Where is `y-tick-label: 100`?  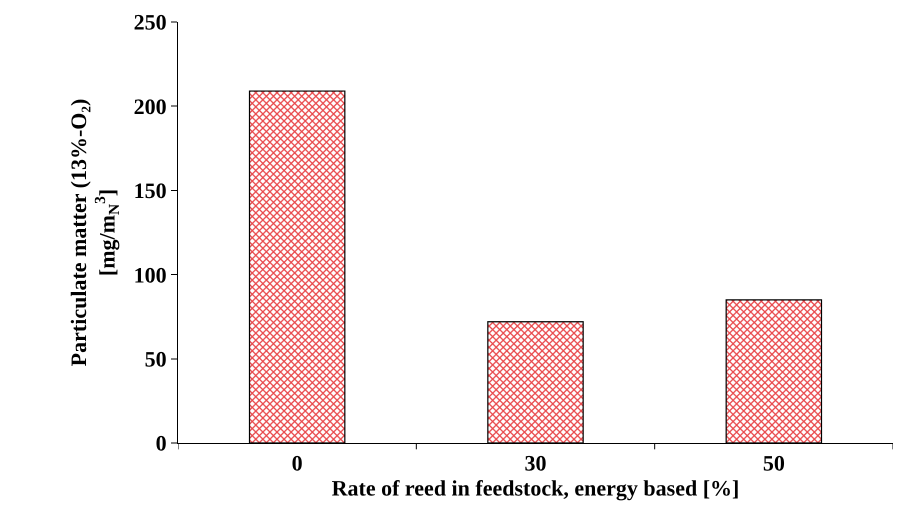 y-tick-label: 100 is located at coordinates (150, 275).